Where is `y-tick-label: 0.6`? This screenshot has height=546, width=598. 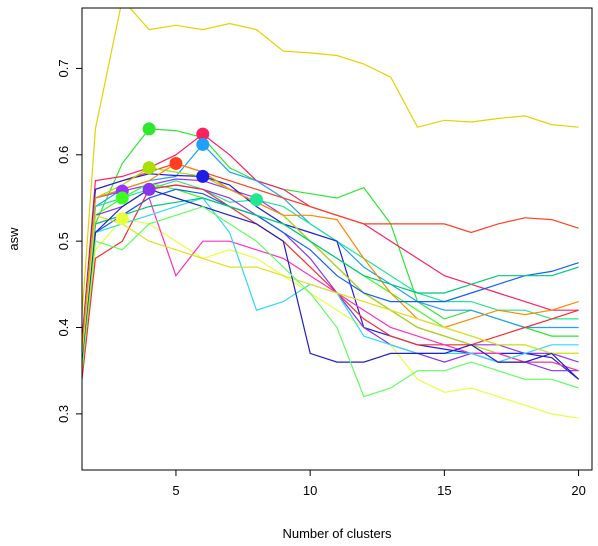
y-tick-label: 0.6 is located at coordinates (63, 155).